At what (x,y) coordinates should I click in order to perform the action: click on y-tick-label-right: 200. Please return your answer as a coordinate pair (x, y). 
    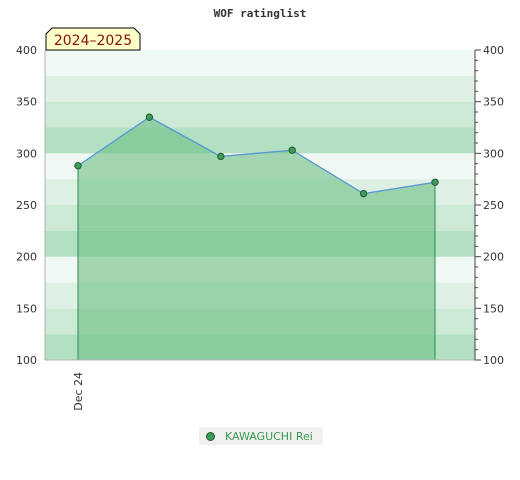
    Looking at the image, I should click on (493, 257).